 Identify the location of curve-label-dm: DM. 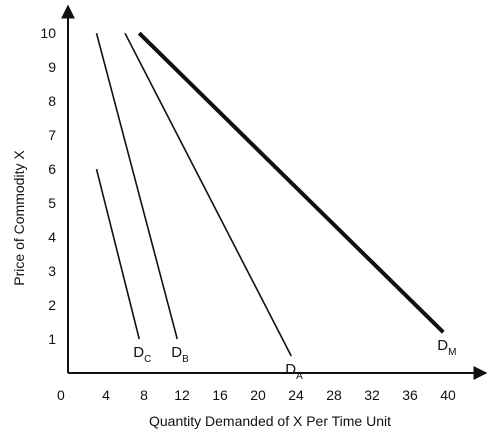
(446, 347).